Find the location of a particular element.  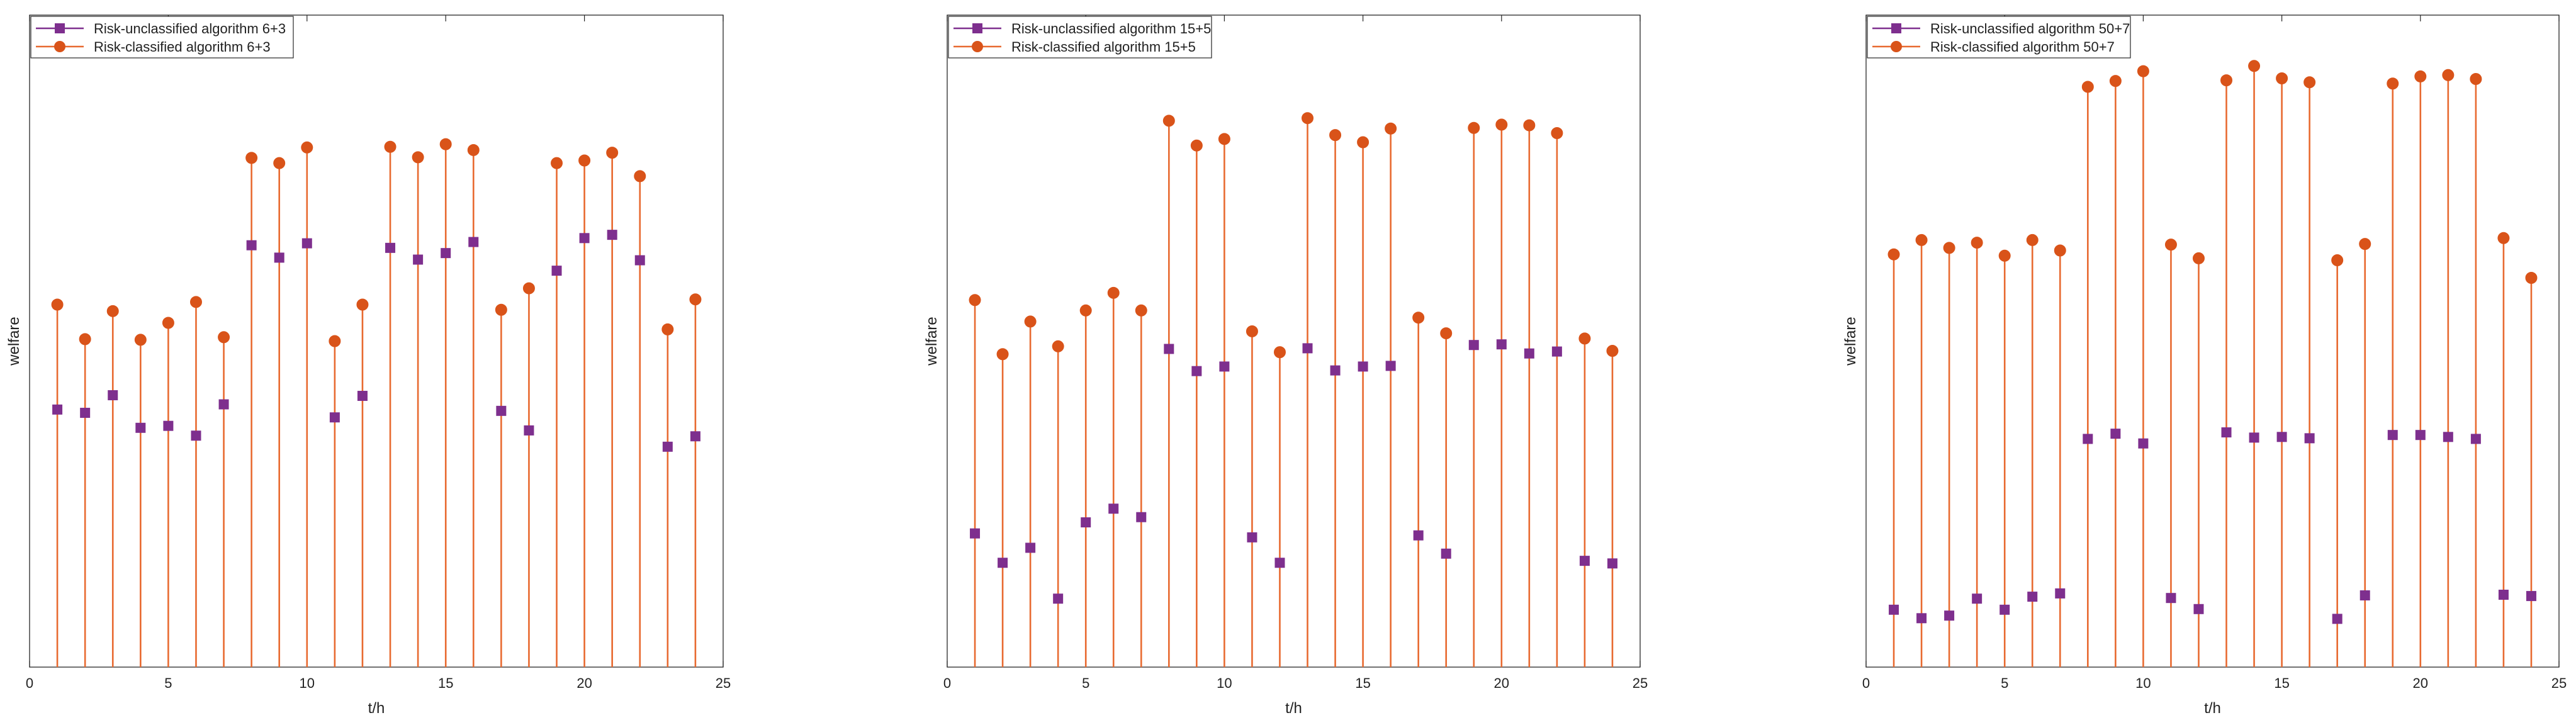

legend-label-unclassified: Risk-unclassified algorithm 50+7 is located at coordinates (2030, 29).